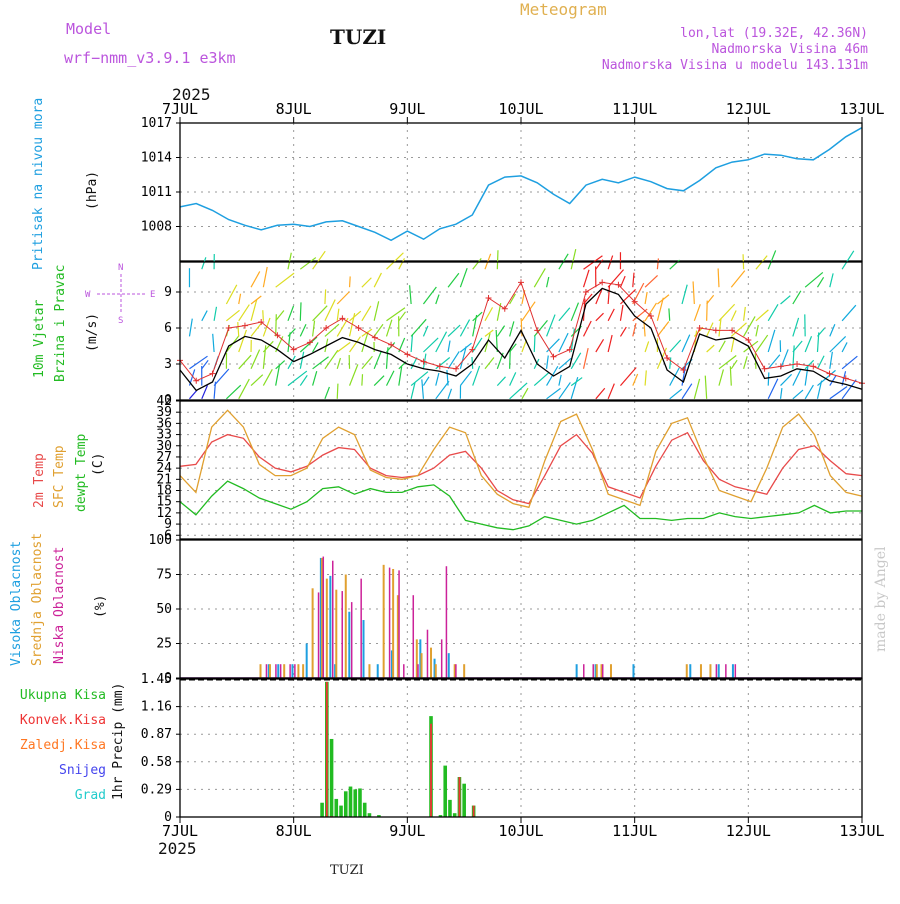 The height and width of the screenshot is (904, 900). Describe the element at coordinates (120, 321) in the screenshot. I see `compass-south: S` at that location.